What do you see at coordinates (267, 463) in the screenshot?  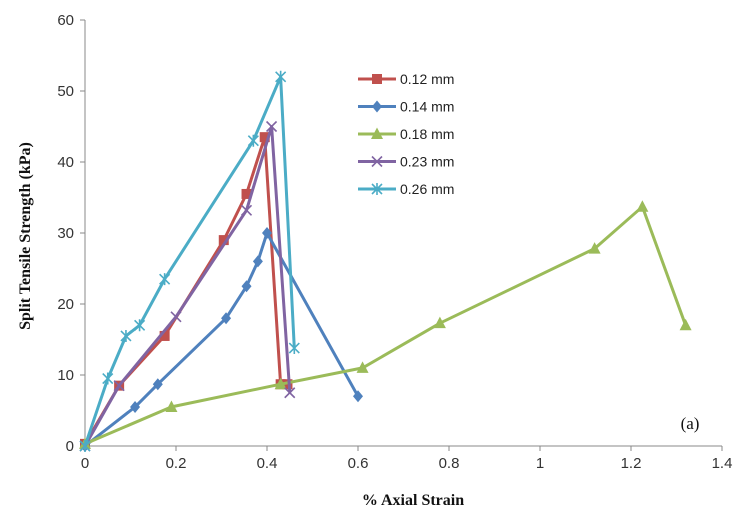 I see `x-tick-label: 0.4` at bounding box center [267, 463].